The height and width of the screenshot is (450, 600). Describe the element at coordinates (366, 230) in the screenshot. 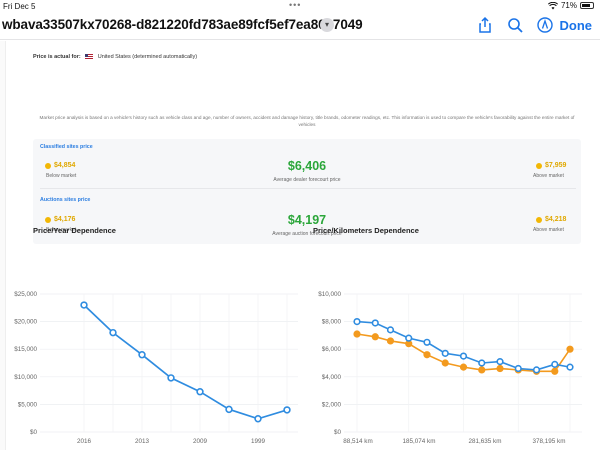

I see `km-chart-title: Price/Kilometers Dependence` at that location.